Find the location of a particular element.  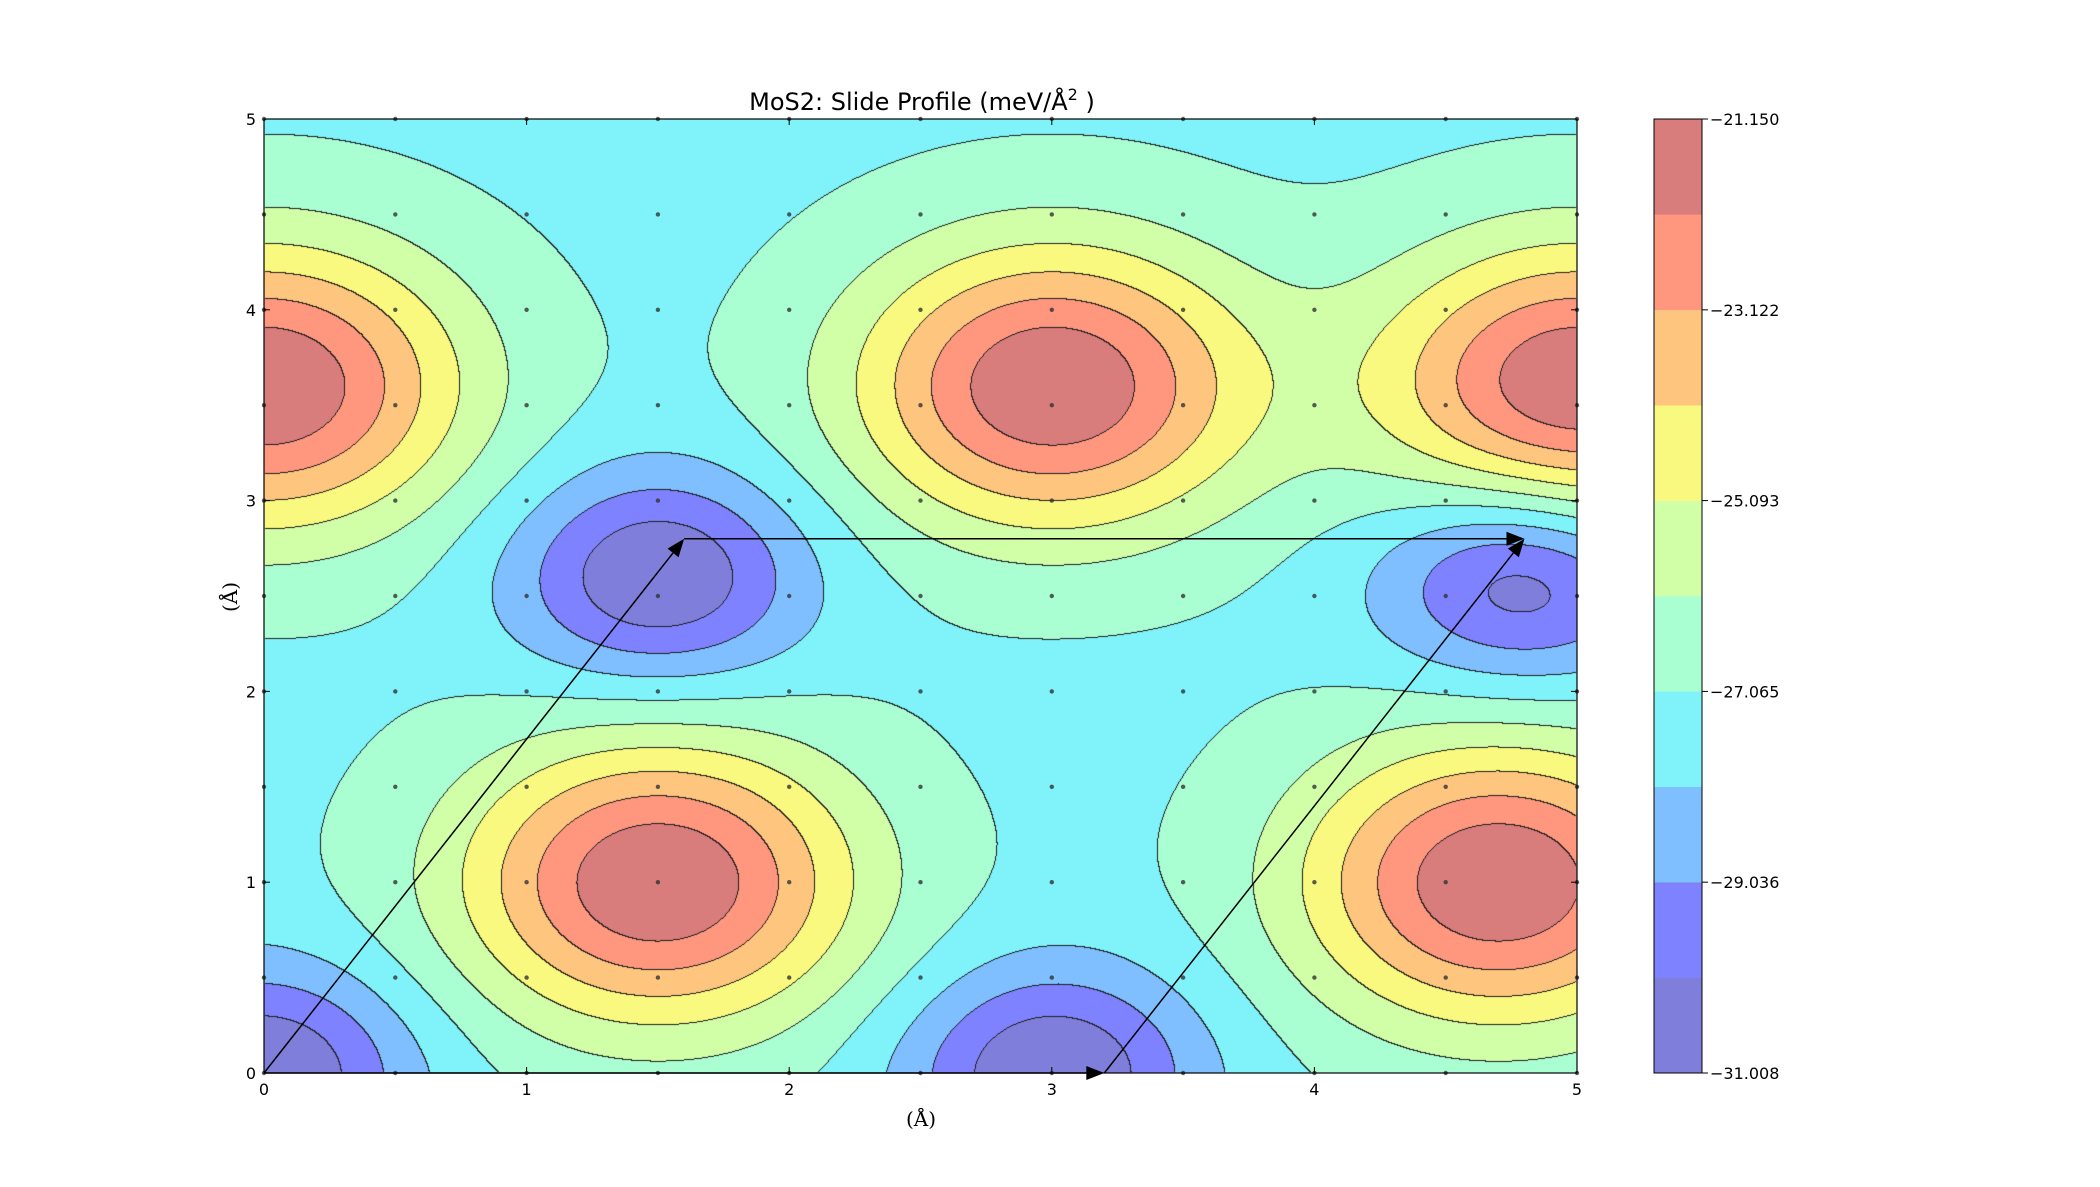

colorbar-tick-label: −31.008 is located at coordinates (1744, 1073).